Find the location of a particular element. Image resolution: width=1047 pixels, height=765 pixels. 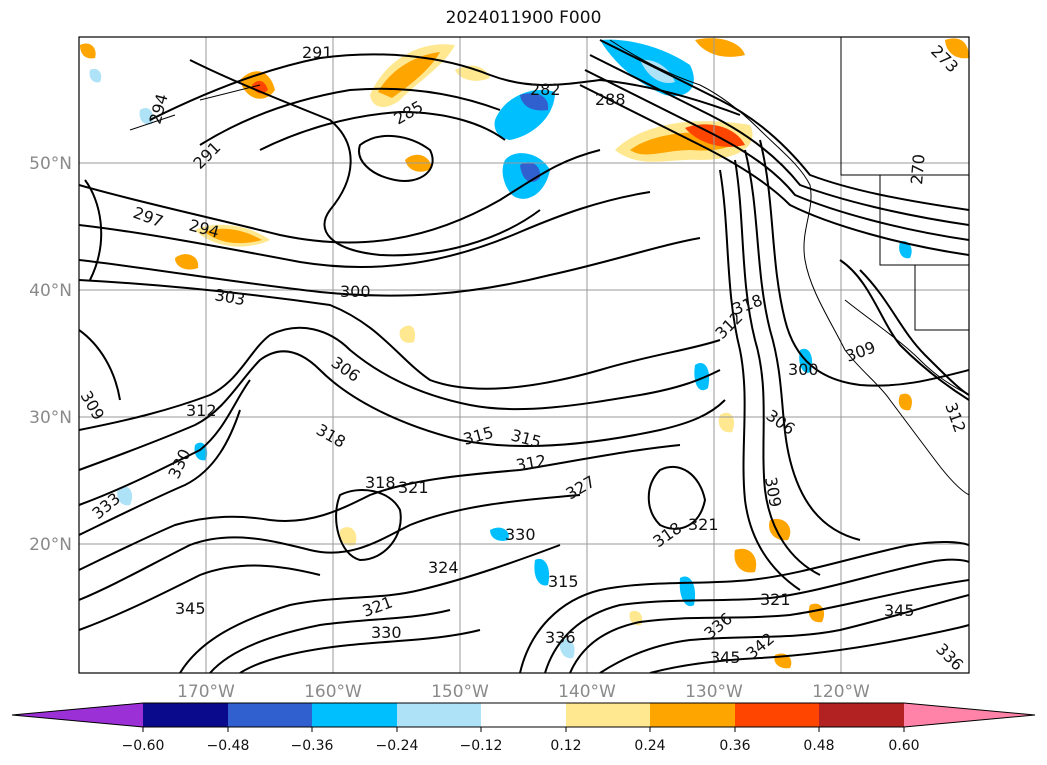

latitude-labels: 50°N 40°N 30°N 20°N is located at coordinates (50, 354).